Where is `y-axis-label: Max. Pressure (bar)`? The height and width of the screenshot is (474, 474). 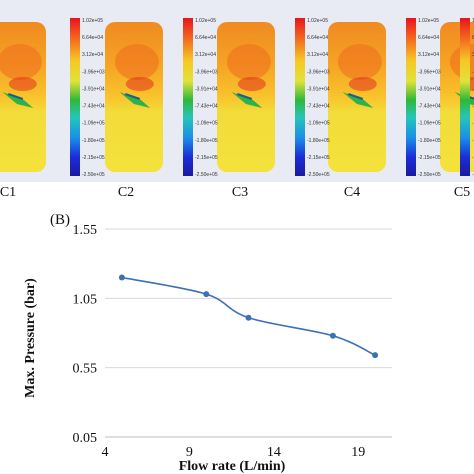 y-axis-label: Max. Pressure (bar) is located at coordinates (30, 338).